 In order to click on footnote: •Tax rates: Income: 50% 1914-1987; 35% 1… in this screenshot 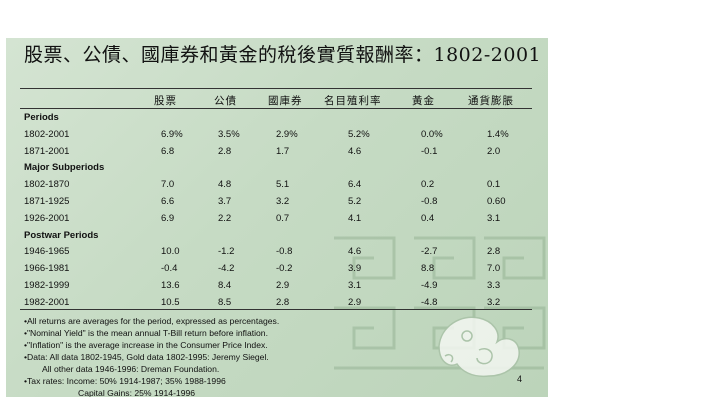, I will do `click(125, 381)`.